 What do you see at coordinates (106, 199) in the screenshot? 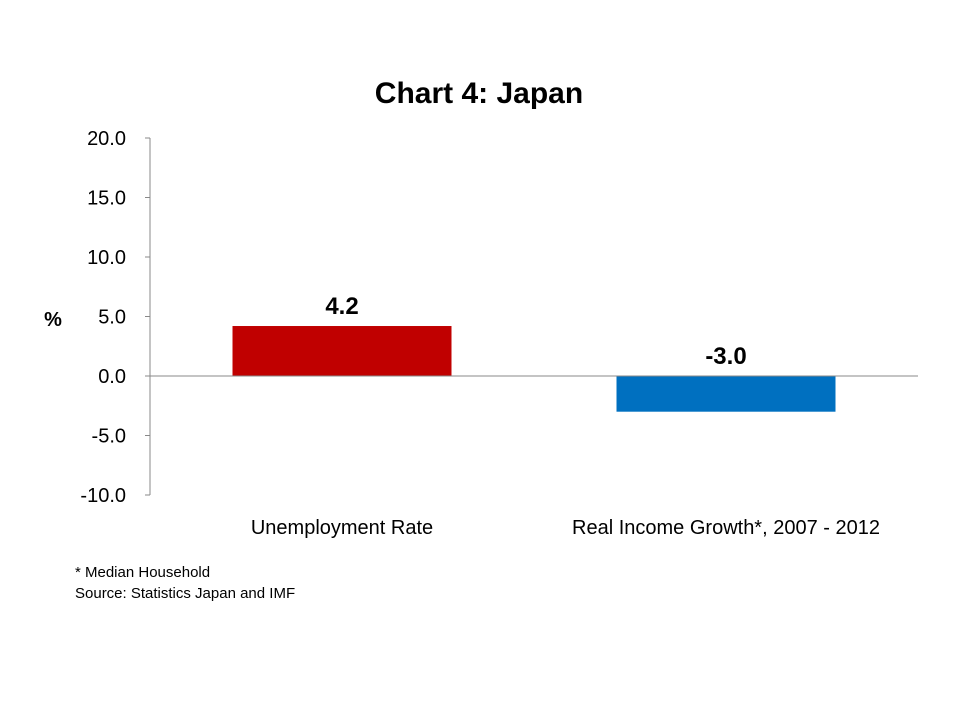
I see `y-tick-label: 15.0` at bounding box center [106, 199].